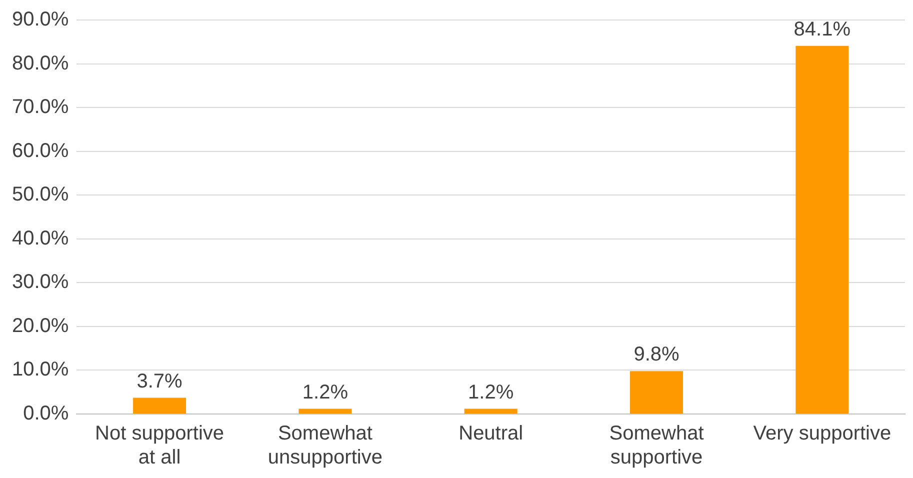 This screenshot has width=913, height=478. What do you see at coordinates (40, 195) in the screenshot?
I see `y-tick-label: 50.0%` at bounding box center [40, 195].